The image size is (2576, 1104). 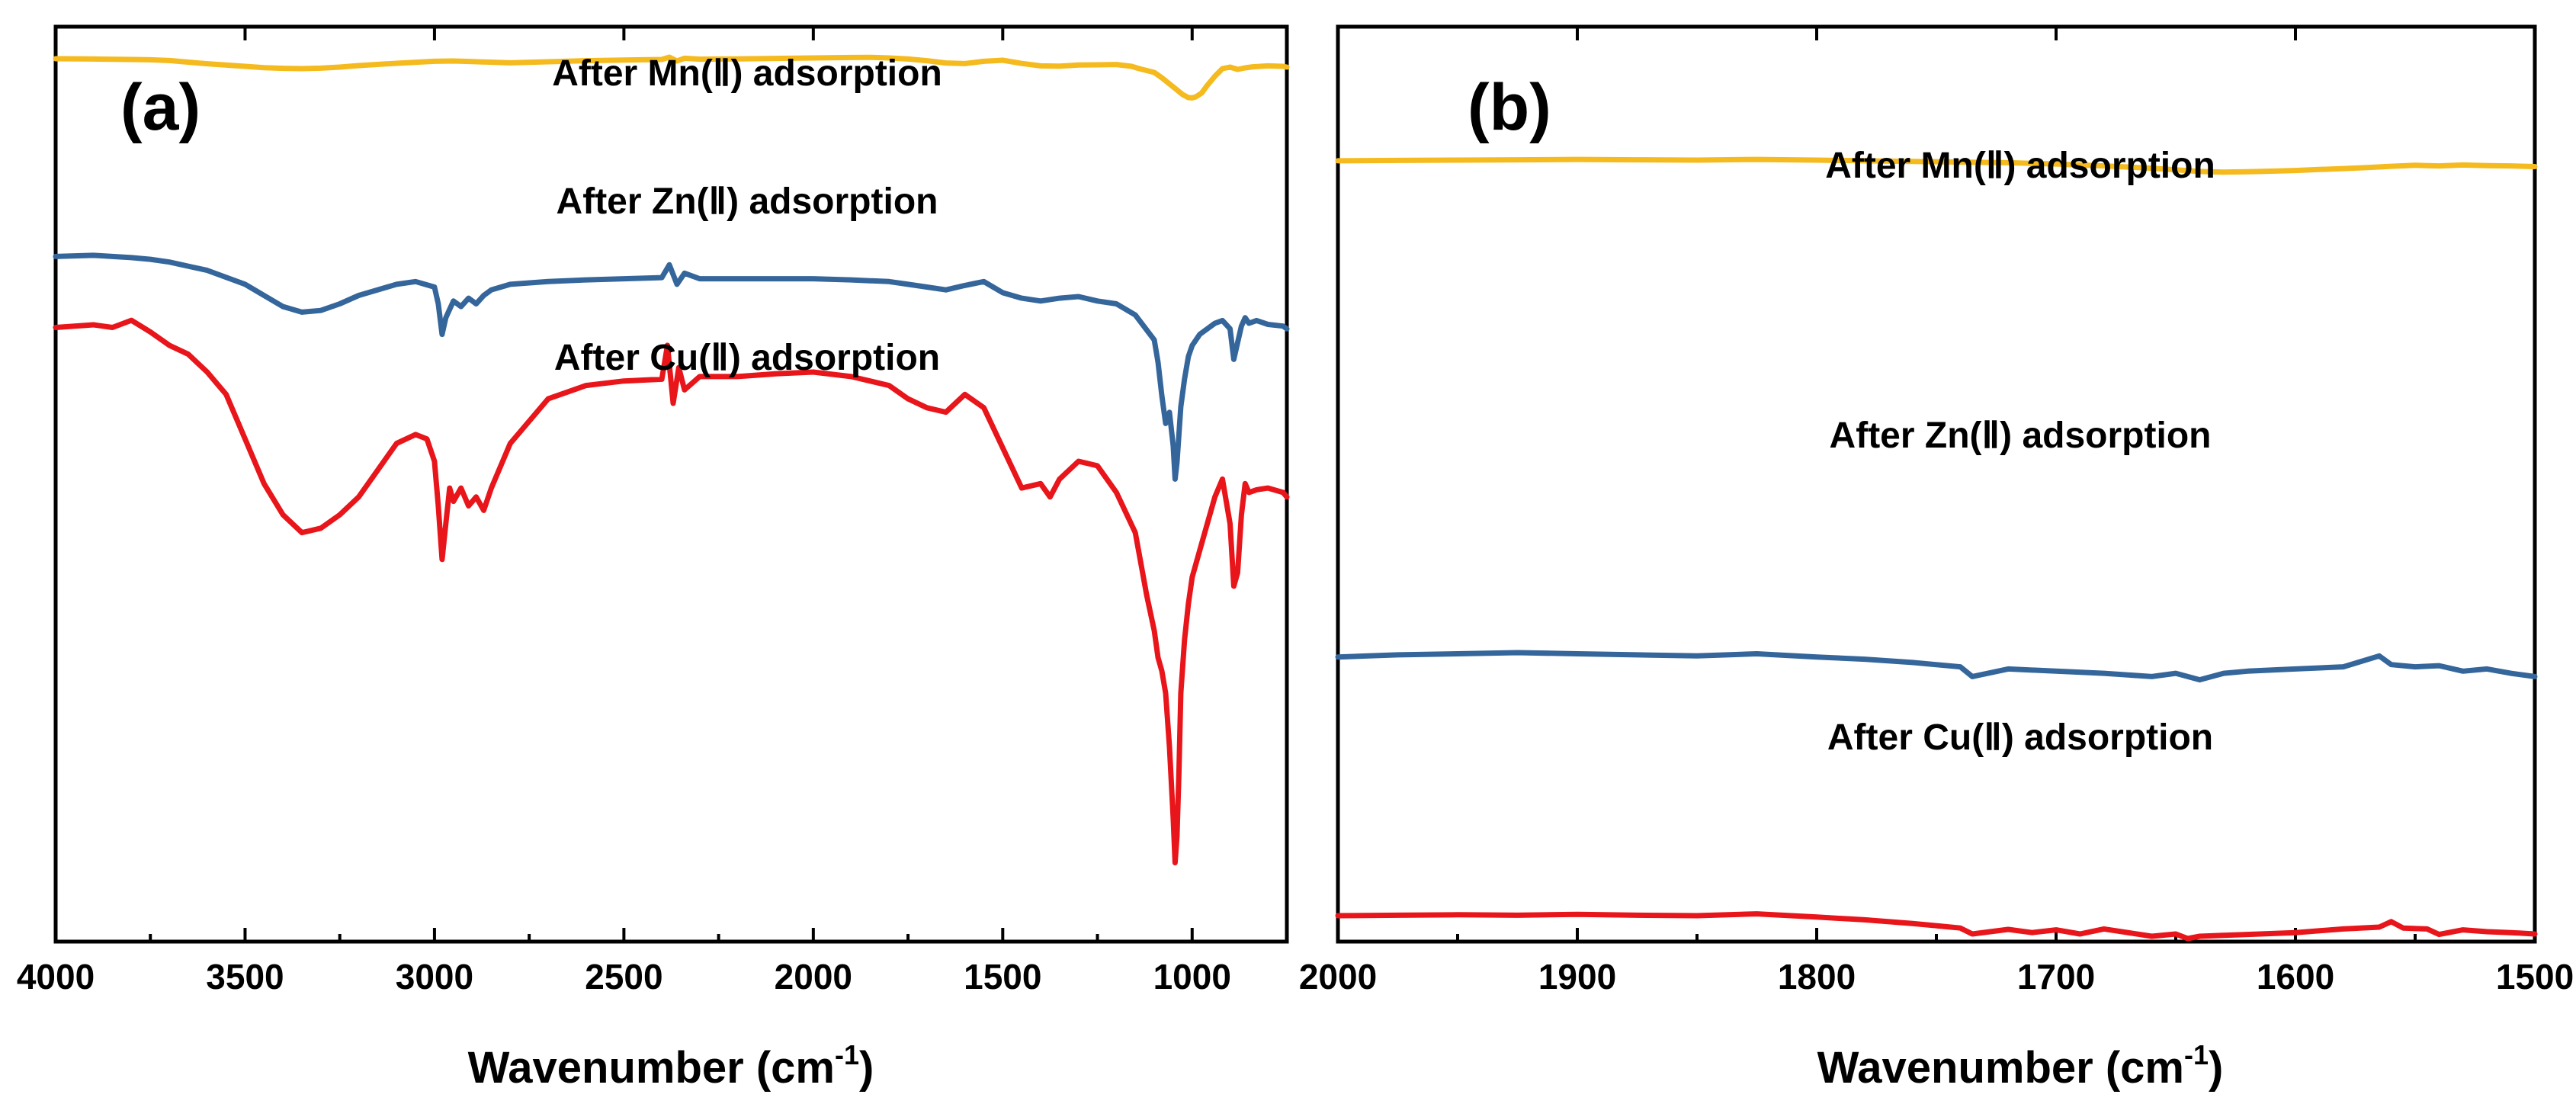 I want to click on series-label-b-2: After Cu(Ⅱ) adsorption, so click(x=2020, y=738).